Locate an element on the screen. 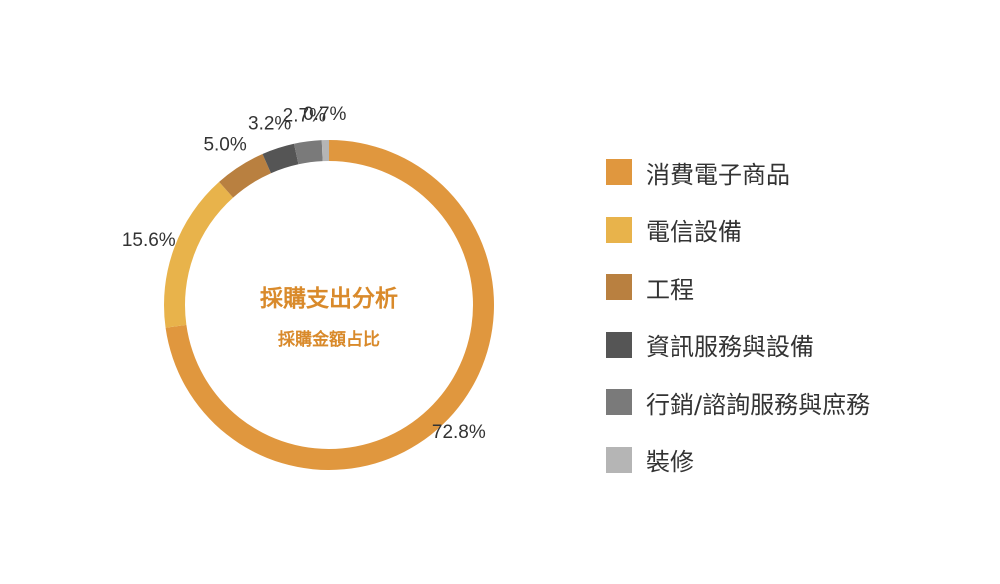  legend-label: 資訊服務與設備 is located at coordinates (730, 347).